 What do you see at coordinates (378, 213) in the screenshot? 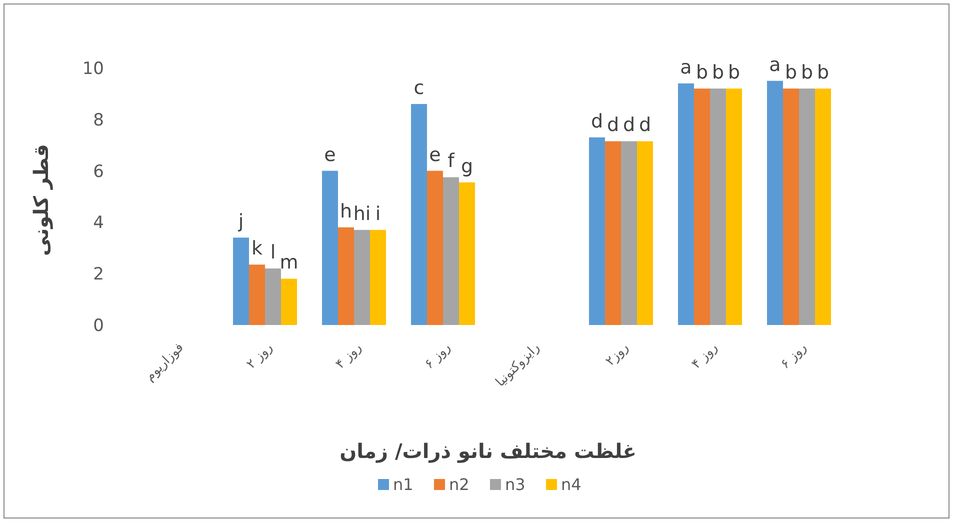
I see `data-label: i` at bounding box center [378, 213].